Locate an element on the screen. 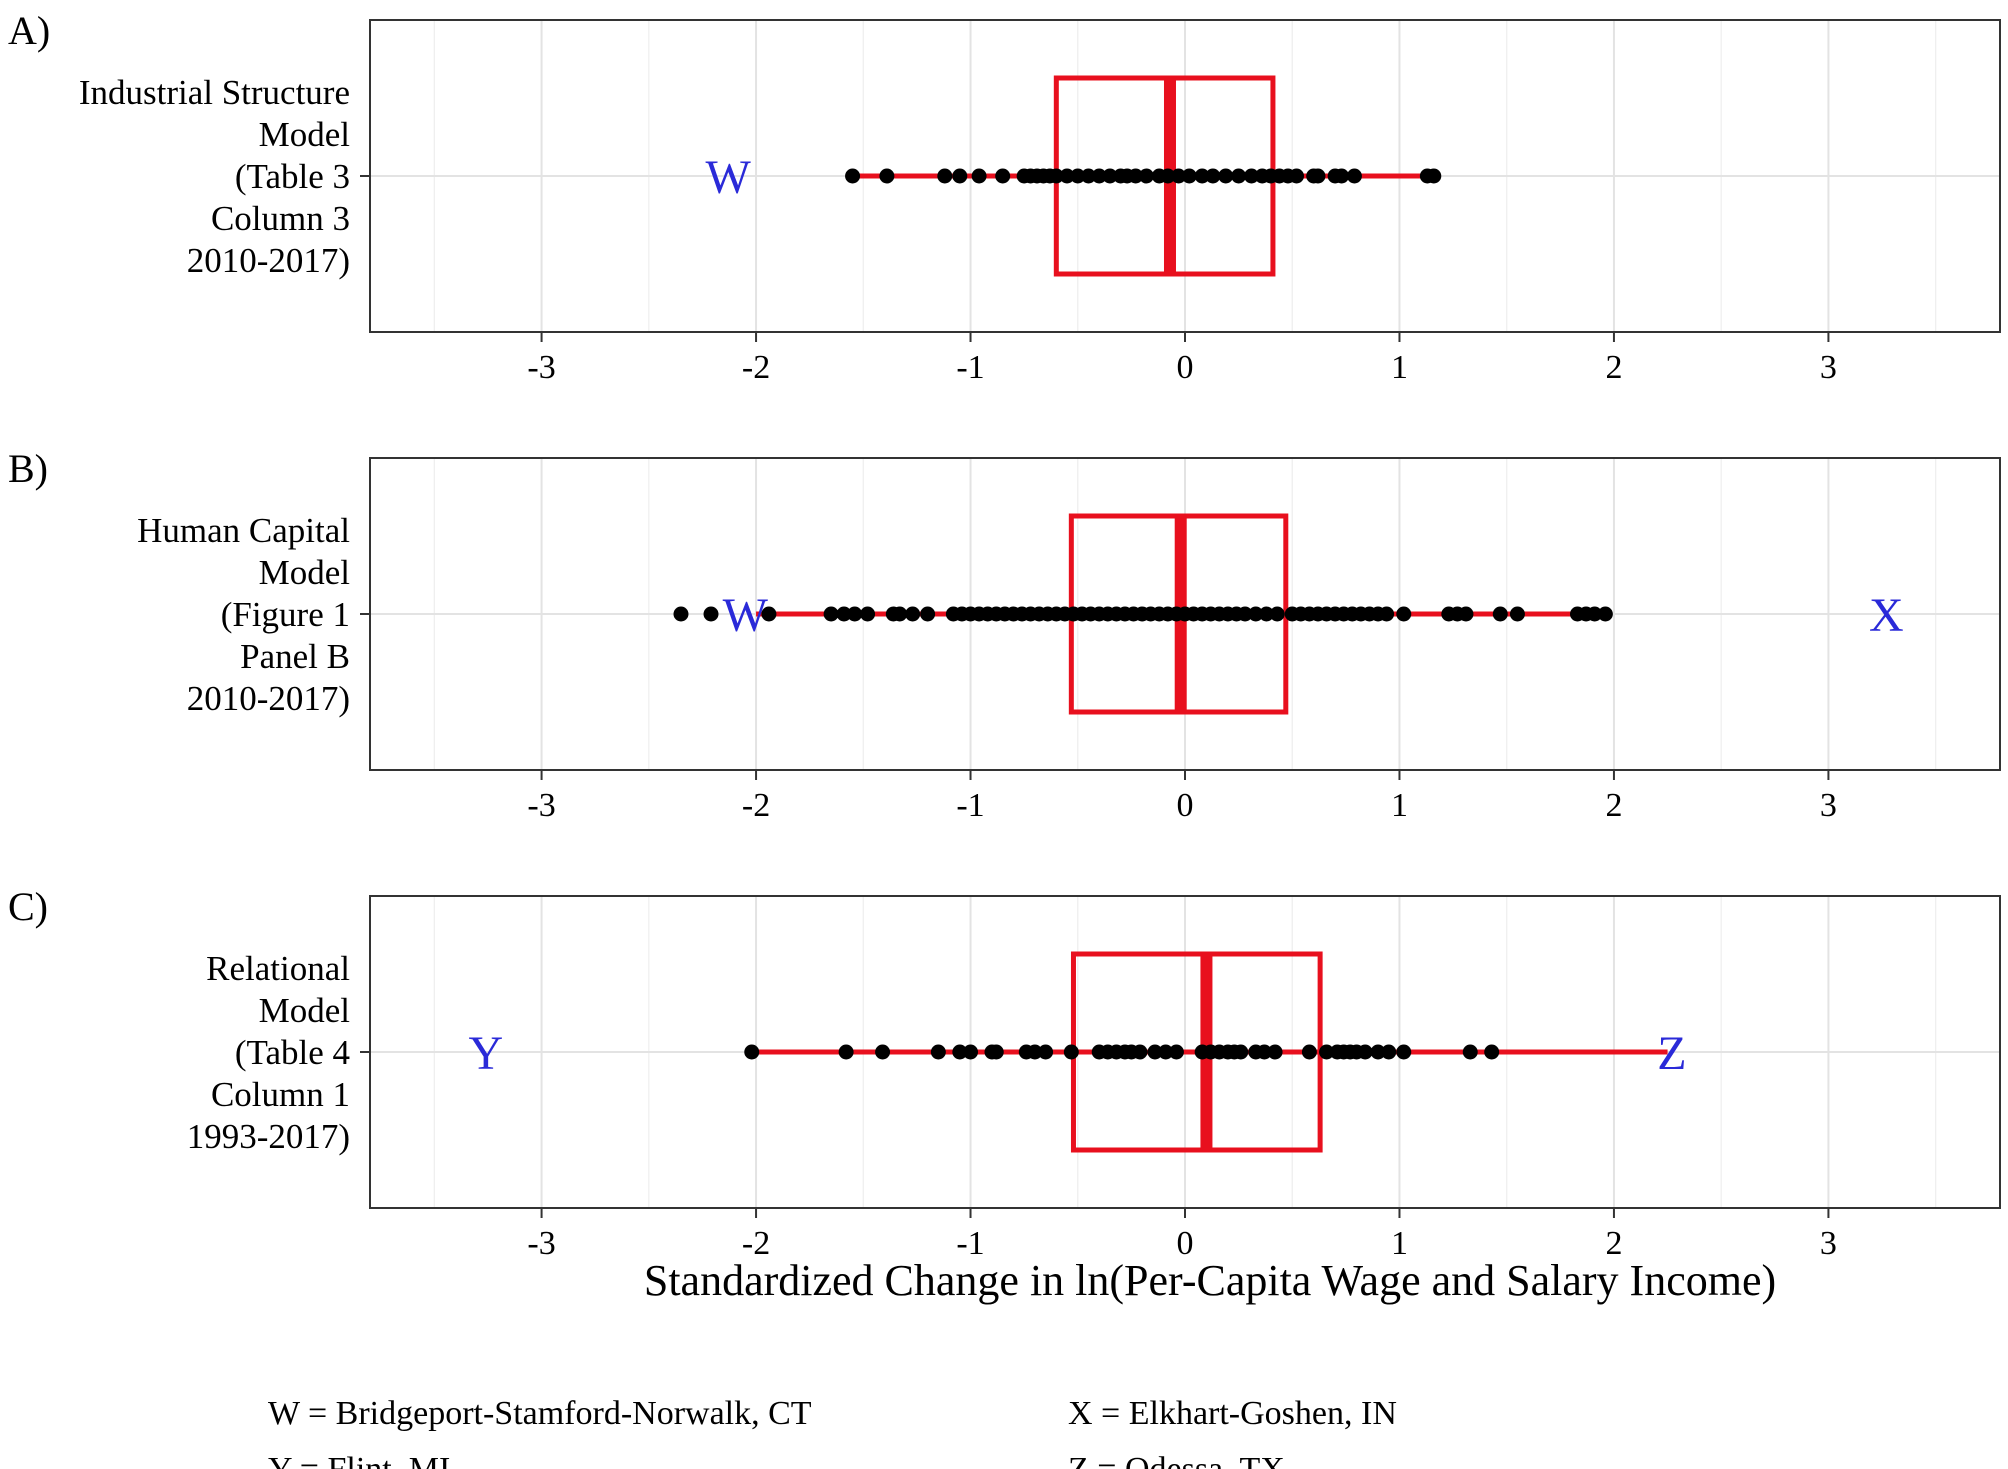 This screenshot has width=2008, height=1469. panel-a-y-label-line: 2010-2017) is located at coordinates (268, 260).